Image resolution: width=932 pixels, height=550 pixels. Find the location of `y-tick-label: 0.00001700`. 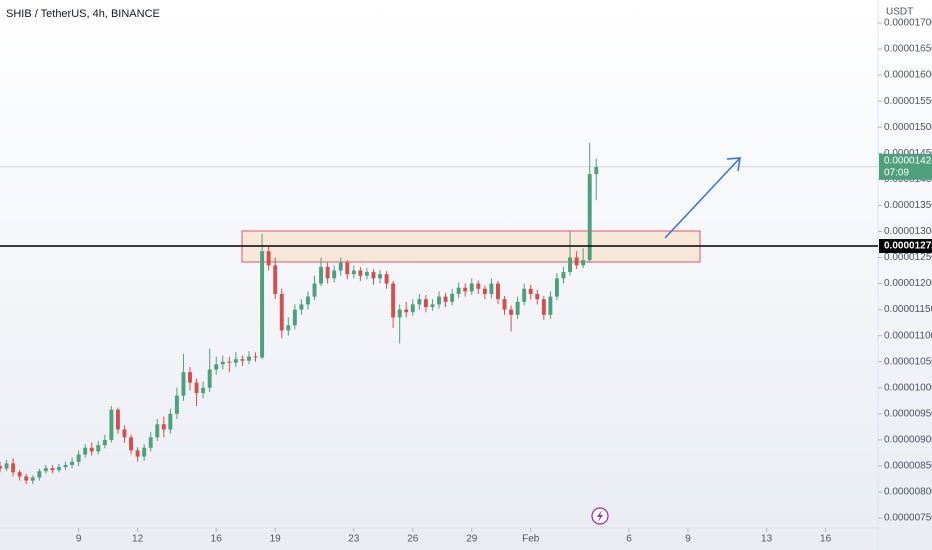

y-tick-label: 0.00001700 is located at coordinates (908, 23).